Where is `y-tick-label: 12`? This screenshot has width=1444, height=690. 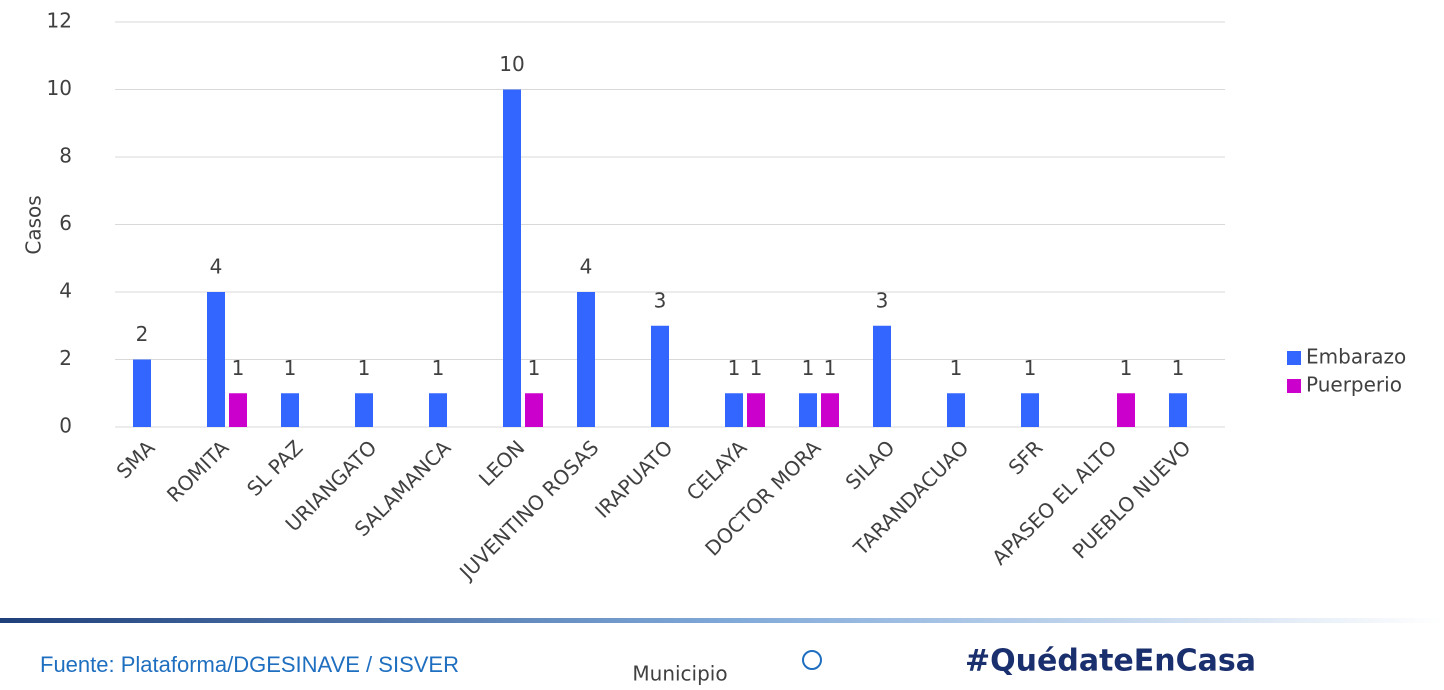 y-tick-label: 12 is located at coordinates (59, 21).